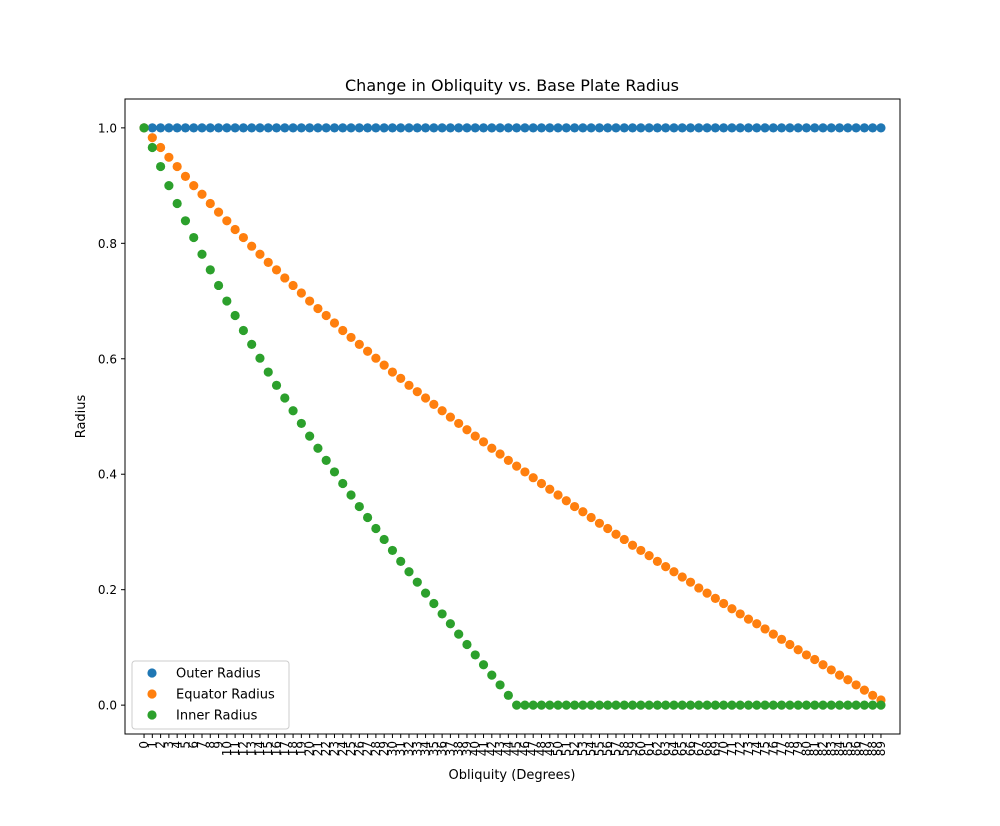 The width and height of the screenshot is (1000, 826). Describe the element at coordinates (765, 748) in the screenshot. I see `x-tick-label: 75` at that location.